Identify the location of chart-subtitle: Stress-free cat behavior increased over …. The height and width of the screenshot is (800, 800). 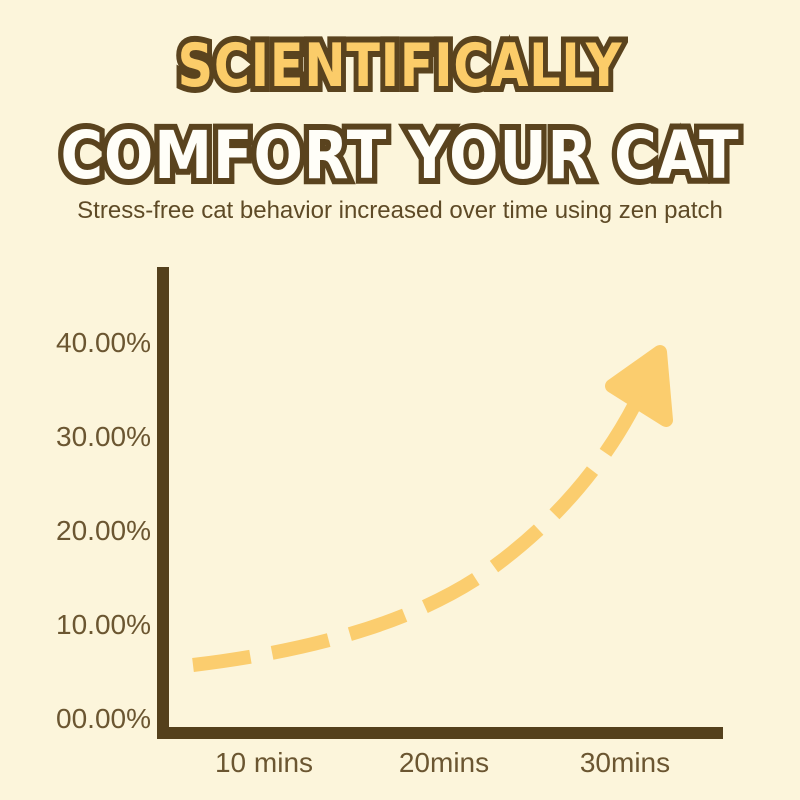
(400, 210).